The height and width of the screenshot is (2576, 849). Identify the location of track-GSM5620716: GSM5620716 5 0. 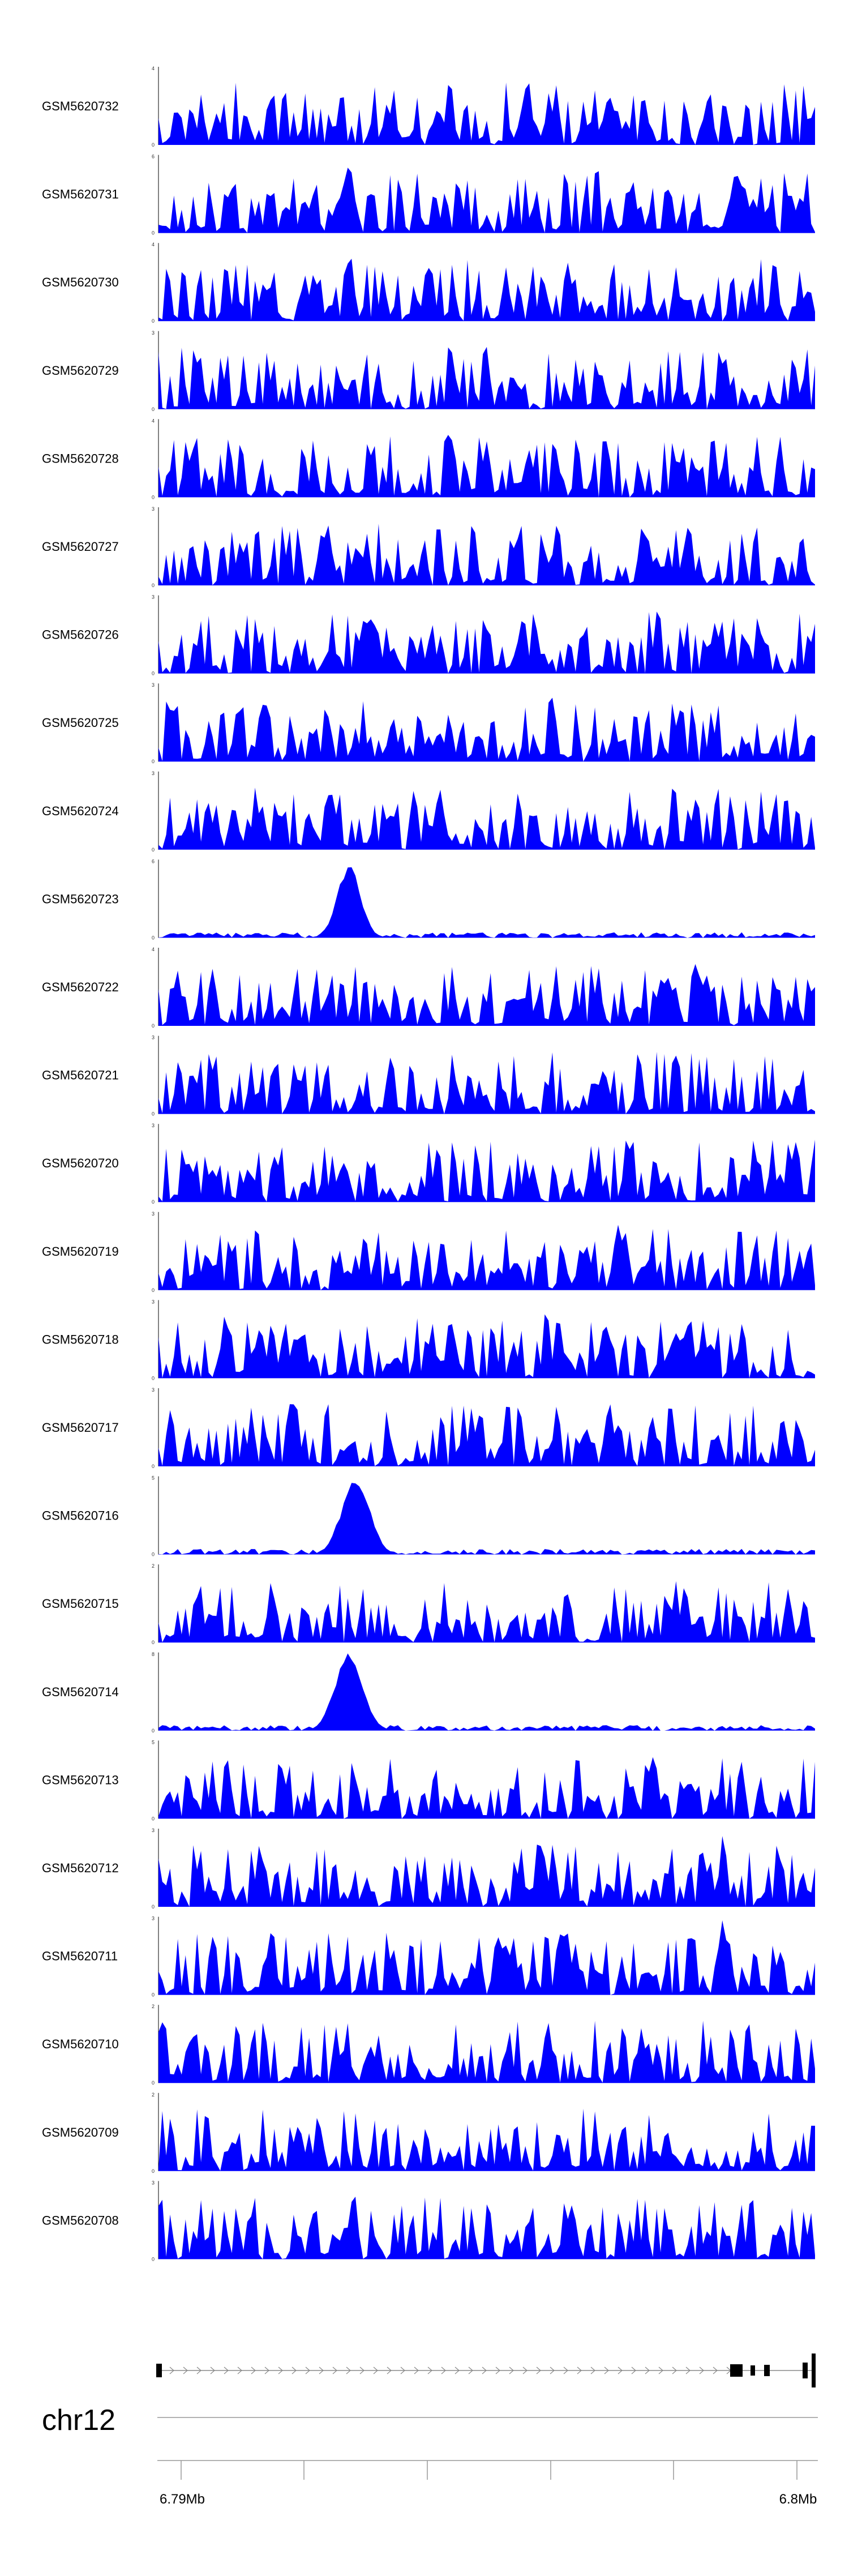
(428, 1516).